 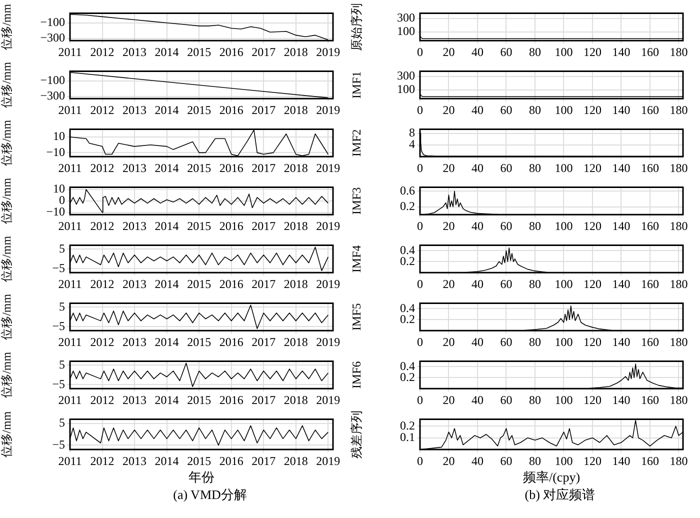 I want to click on y-tick-label: 10, so click(x=59, y=189).